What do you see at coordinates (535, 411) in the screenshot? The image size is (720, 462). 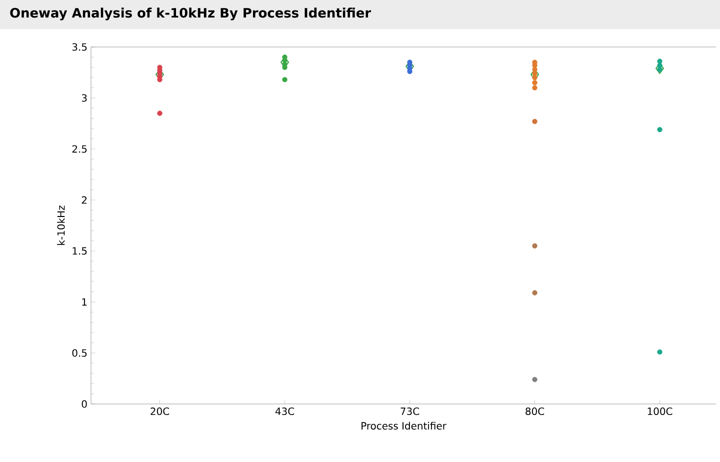 I see `x-tick-label: 80C` at bounding box center [535, 411].